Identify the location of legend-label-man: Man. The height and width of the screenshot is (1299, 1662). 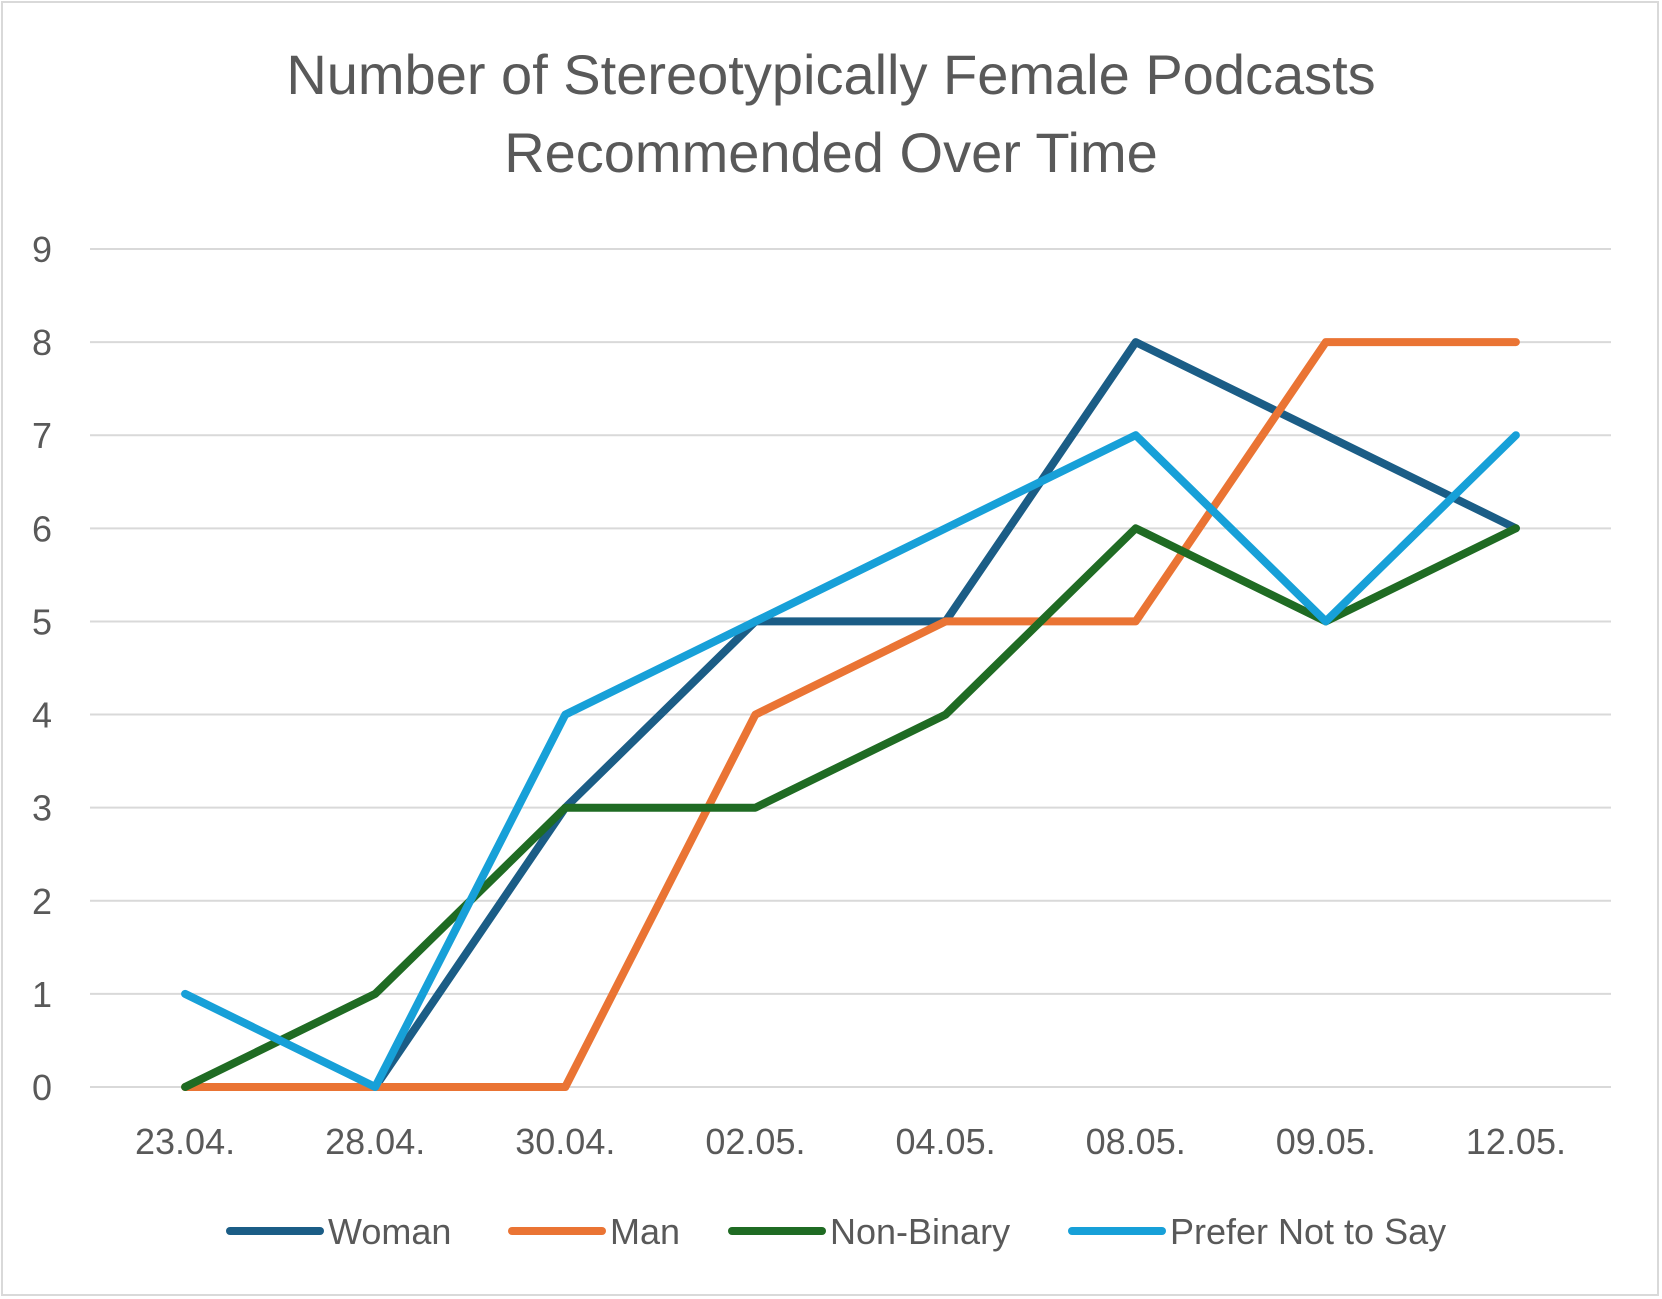
(645, 1231).